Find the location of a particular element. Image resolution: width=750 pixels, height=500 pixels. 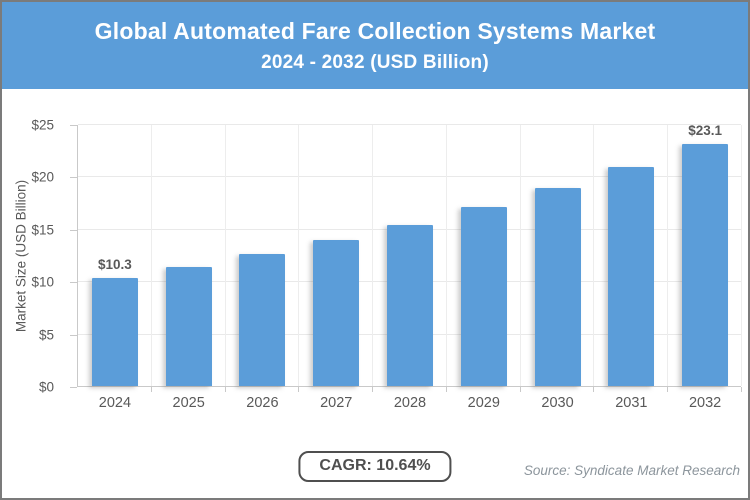

x-axis-label-2032: 2032 is located at coordinates (705, 403).